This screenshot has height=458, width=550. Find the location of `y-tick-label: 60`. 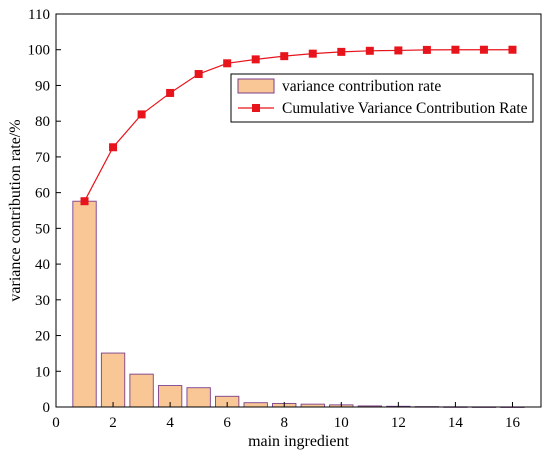

y-tick-label: 60 is located at coordinates (42, 194).